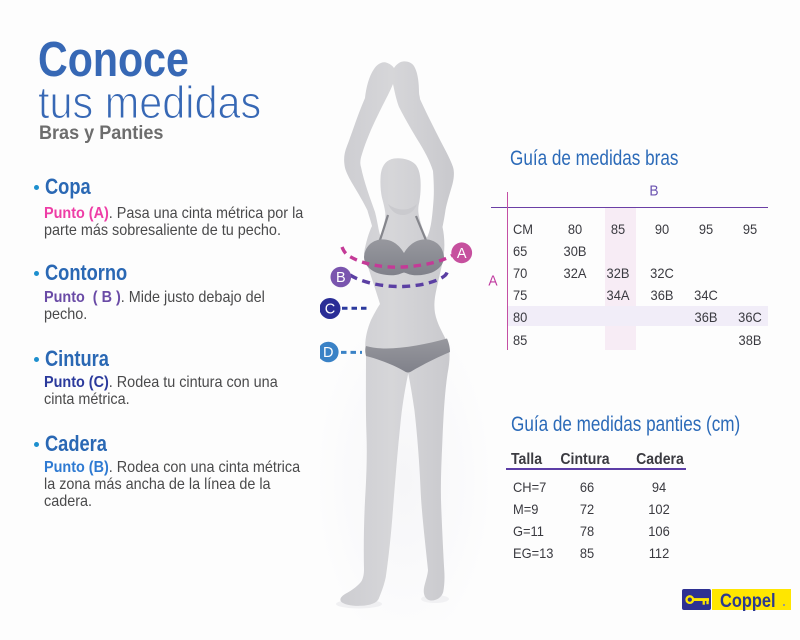  I want to click on svg-text: D, so click(328, 353).